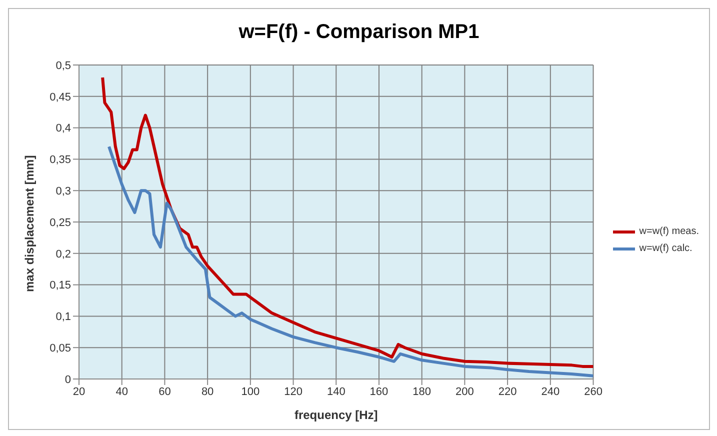  Describe the element at coordinates (67, 380) in the screenshot. I see `y-tick-label: 0` at that location.